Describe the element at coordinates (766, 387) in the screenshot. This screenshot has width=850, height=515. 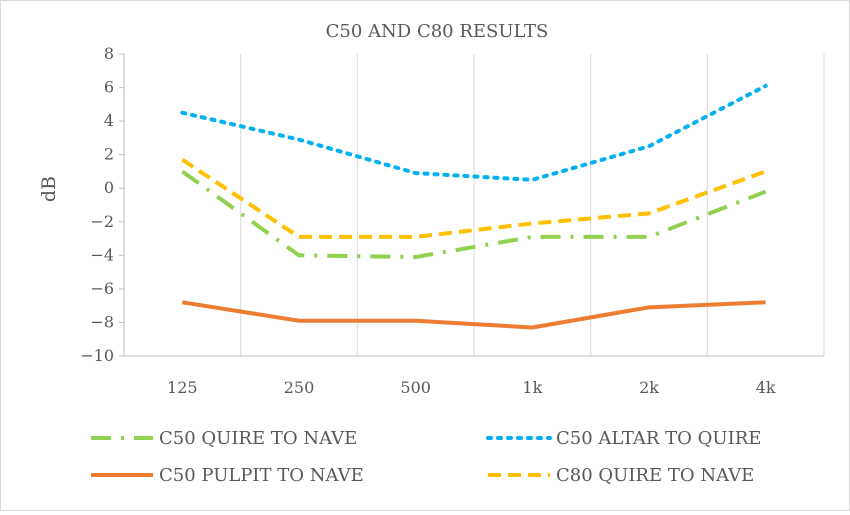
I see `x-tick-label: 4k` at that location.